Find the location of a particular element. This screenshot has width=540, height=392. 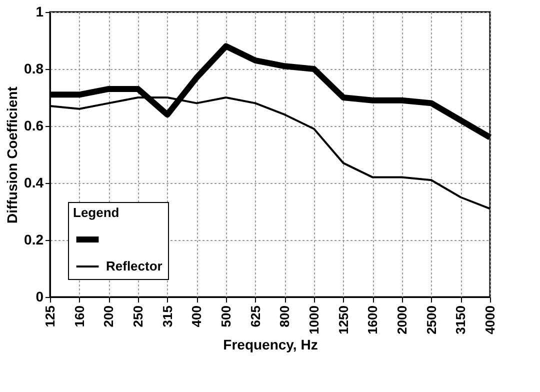

x-tick-label: 200 is located at coordinates (108, 317).